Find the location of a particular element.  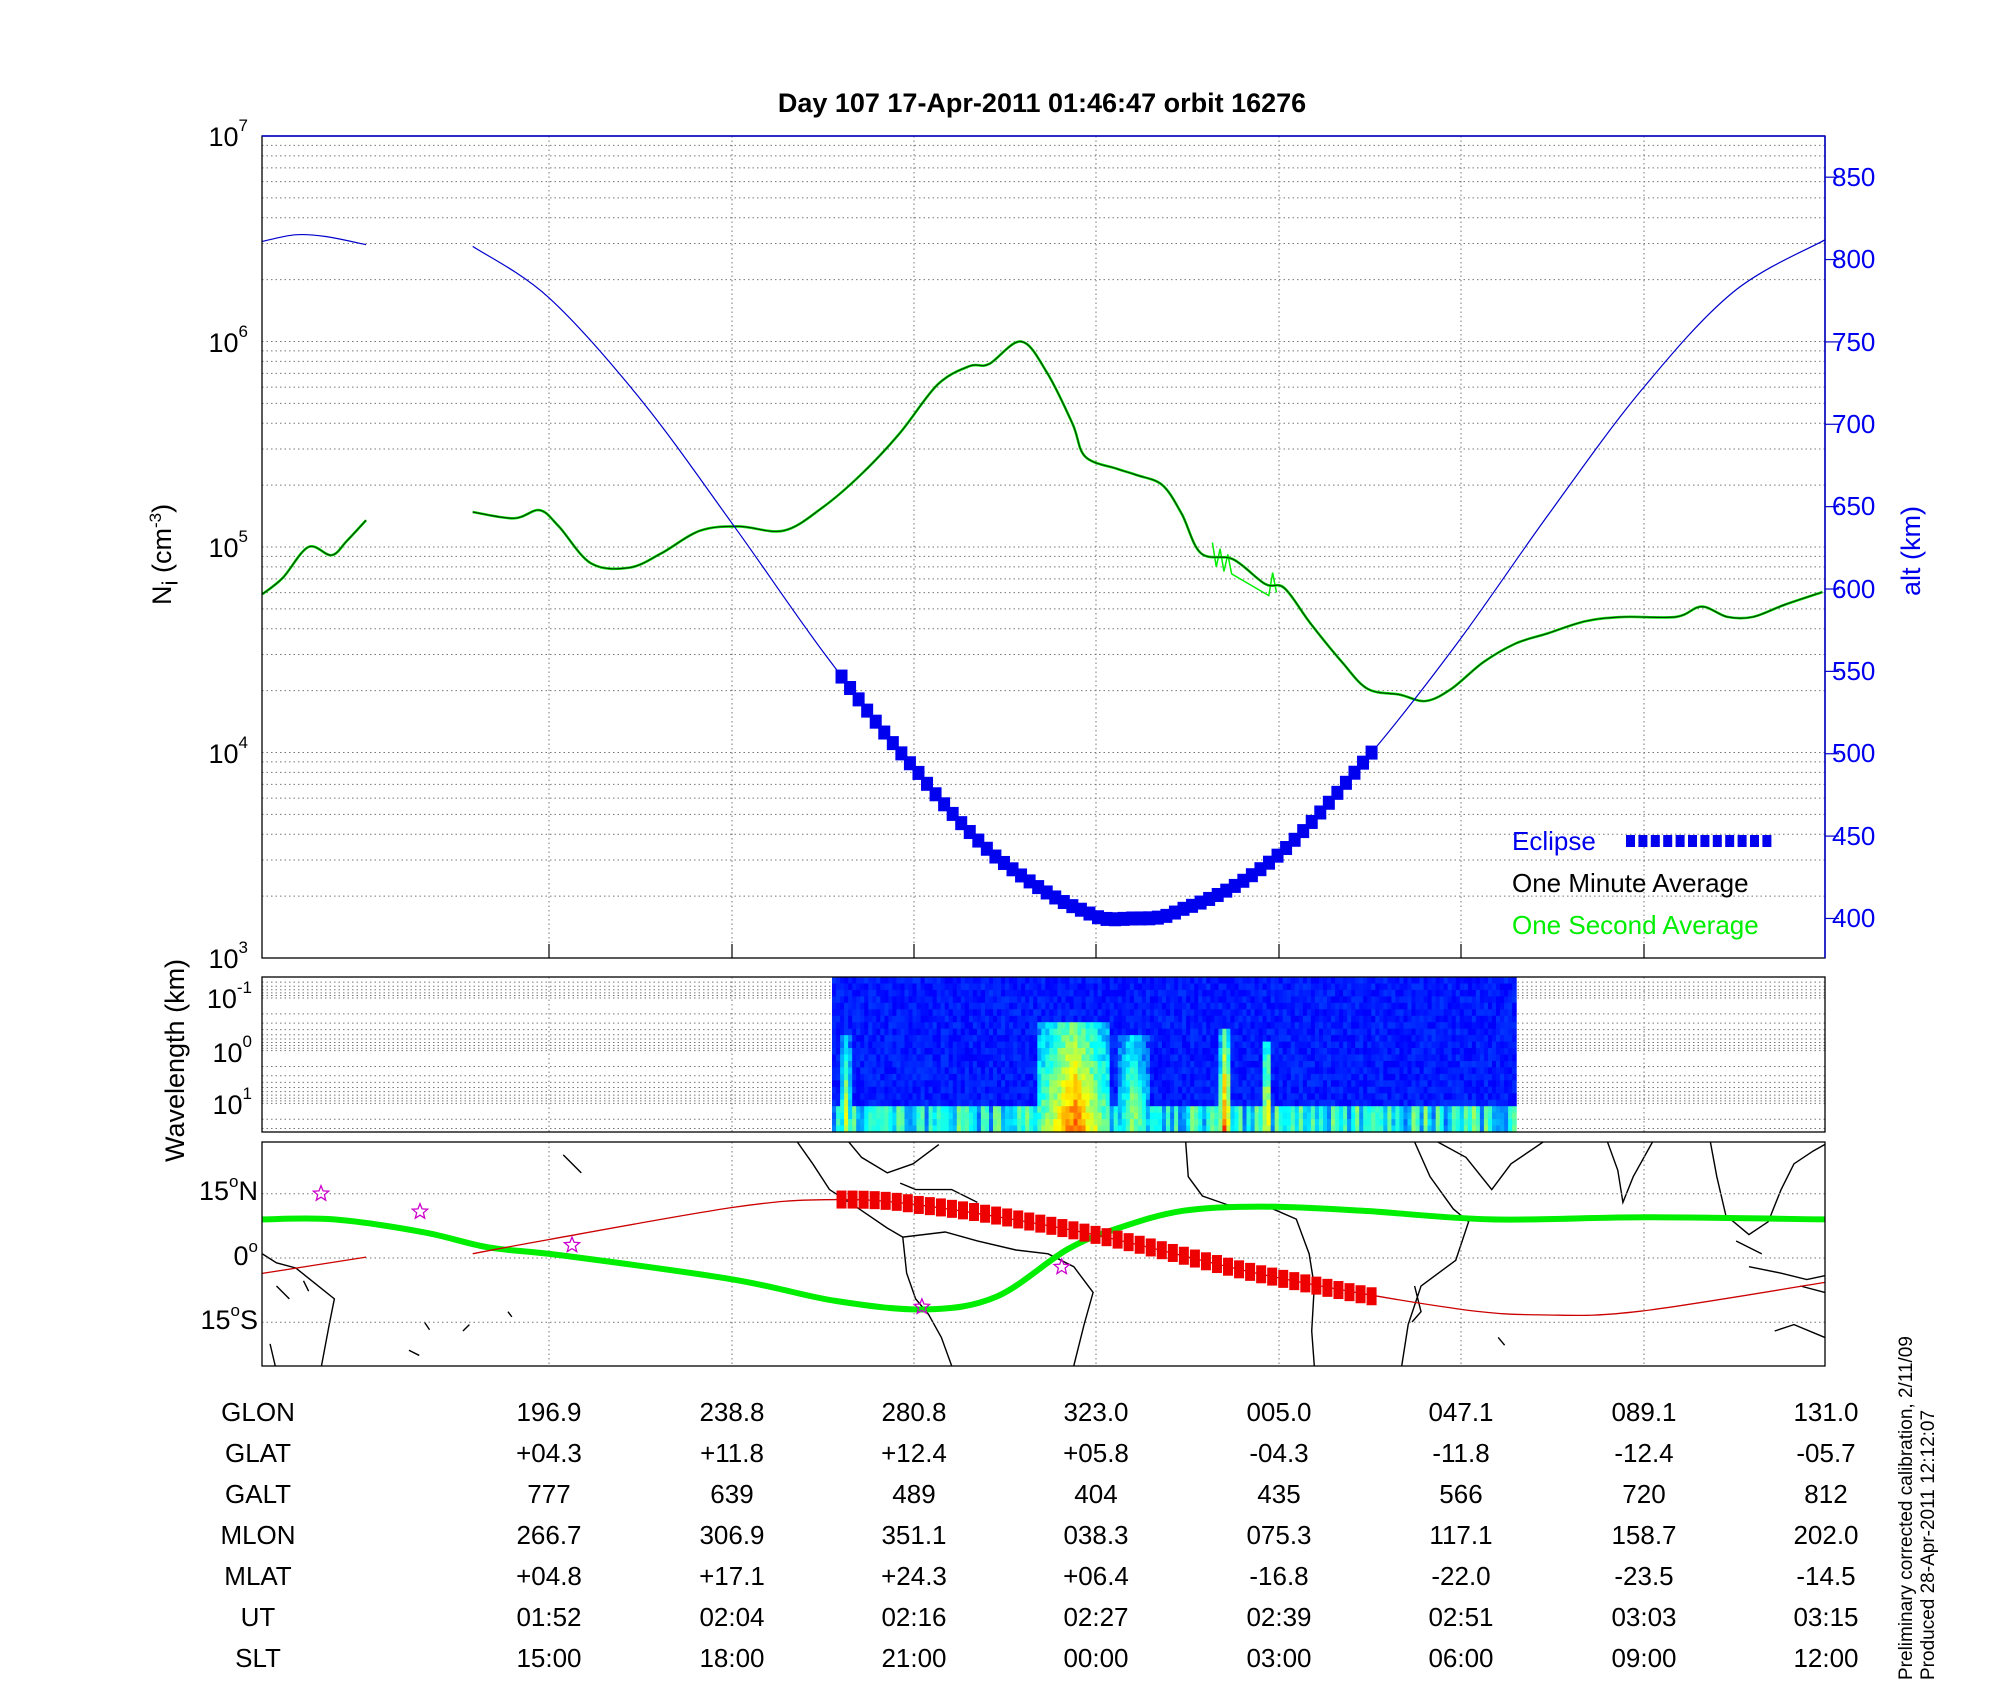

tick-exp: 3 is located at coordinates (243, 947).